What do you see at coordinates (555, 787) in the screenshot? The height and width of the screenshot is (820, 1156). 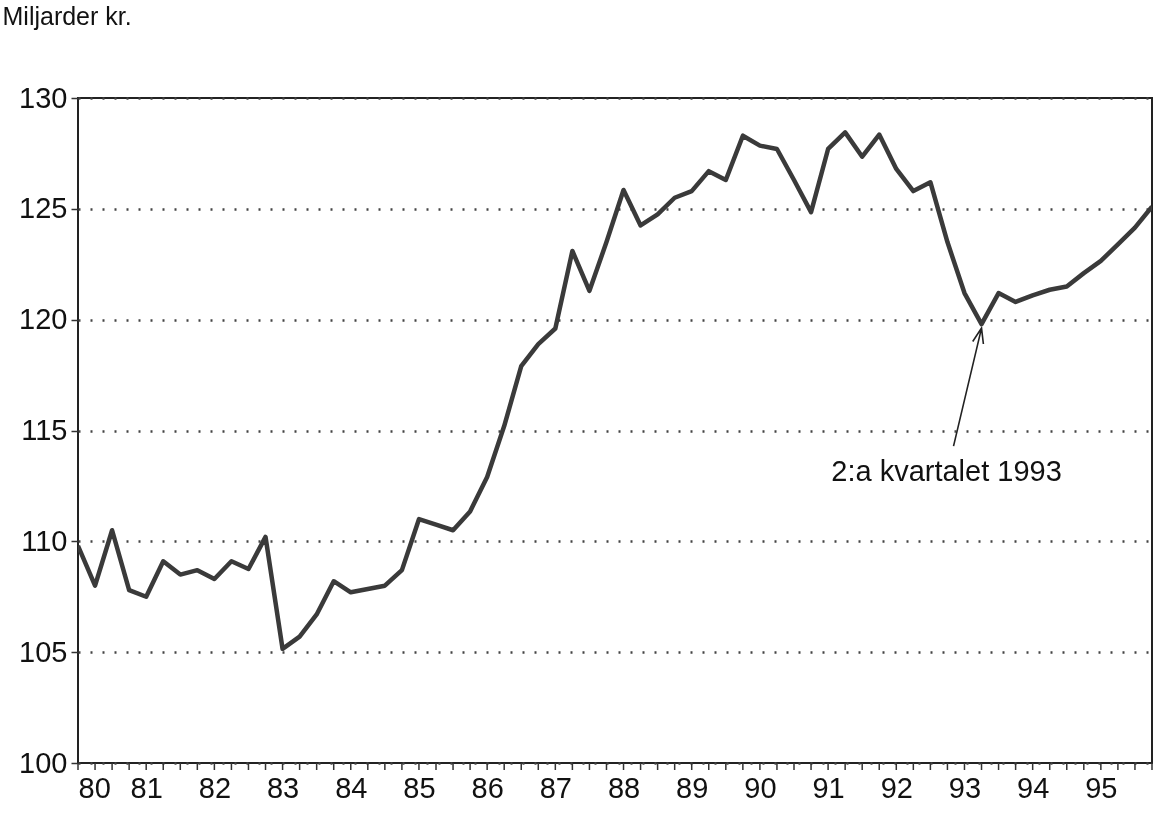 I see `x-tick-label: 87` at bounding box center [555, 787].